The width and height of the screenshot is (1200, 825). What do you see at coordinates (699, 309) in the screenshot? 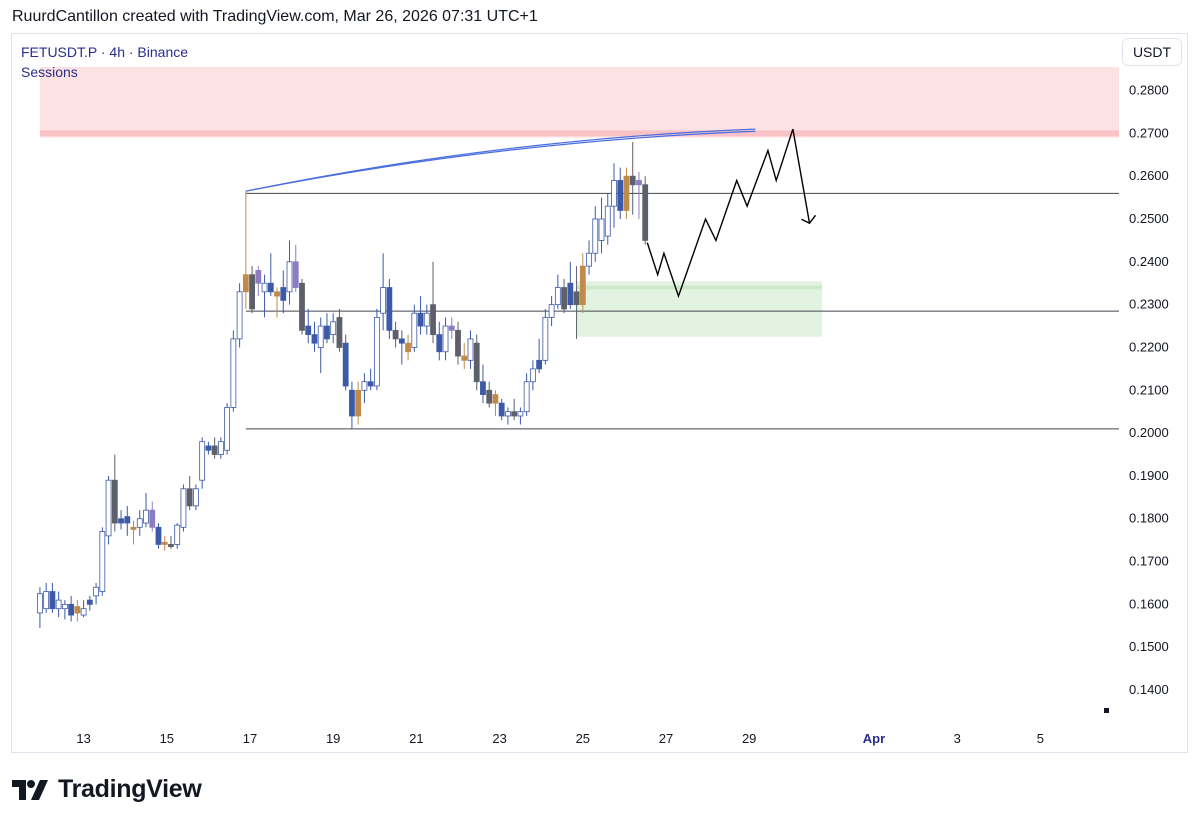
I see `demand-zone` at bounding box center [699, 309].